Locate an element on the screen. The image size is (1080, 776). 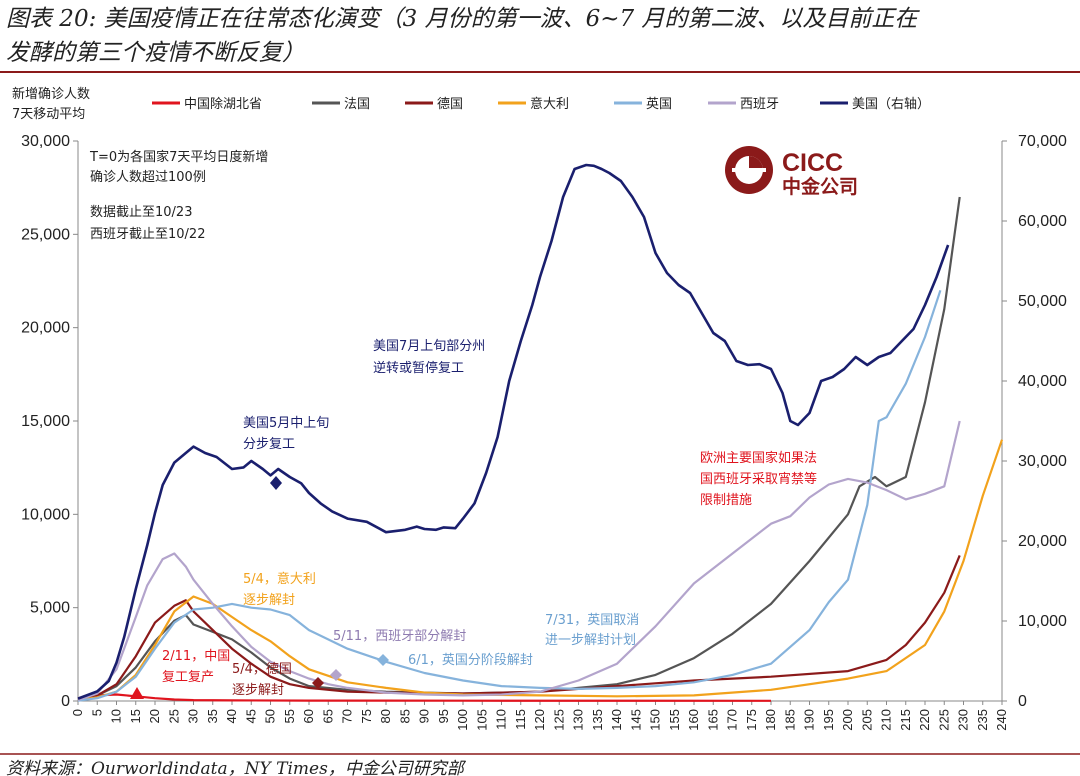
x-tick-label: 205 is located at coordinates (866, 720).